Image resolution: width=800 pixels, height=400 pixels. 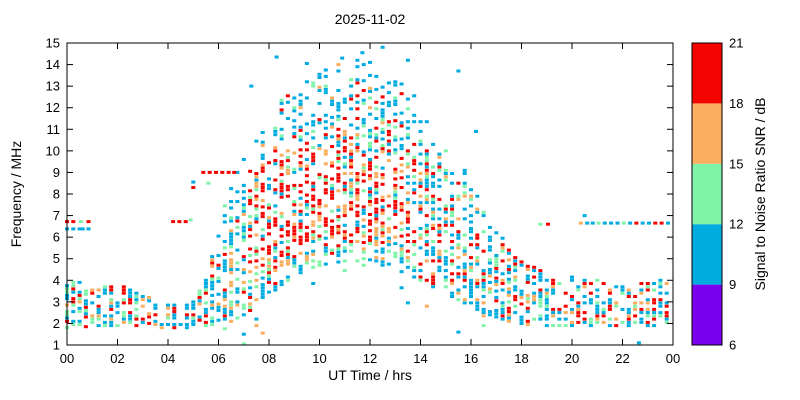 What do you see at coordinates (56, 323) in the screenshot?
I see `svg-text: 2` at bounding box center [56, 323].